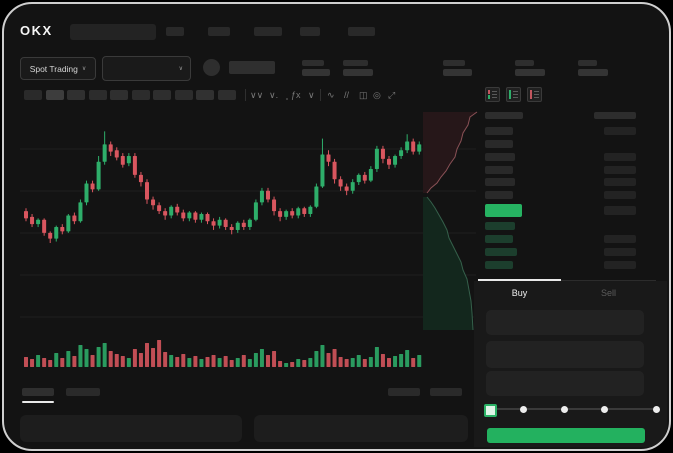 Image resolution: width=673 pixels, height=453 pixels. What do you see at coordinates (311, 95) in the screenshot?
I see `compare-dropdown-icon: ∨` at bounding box center [311, 95].